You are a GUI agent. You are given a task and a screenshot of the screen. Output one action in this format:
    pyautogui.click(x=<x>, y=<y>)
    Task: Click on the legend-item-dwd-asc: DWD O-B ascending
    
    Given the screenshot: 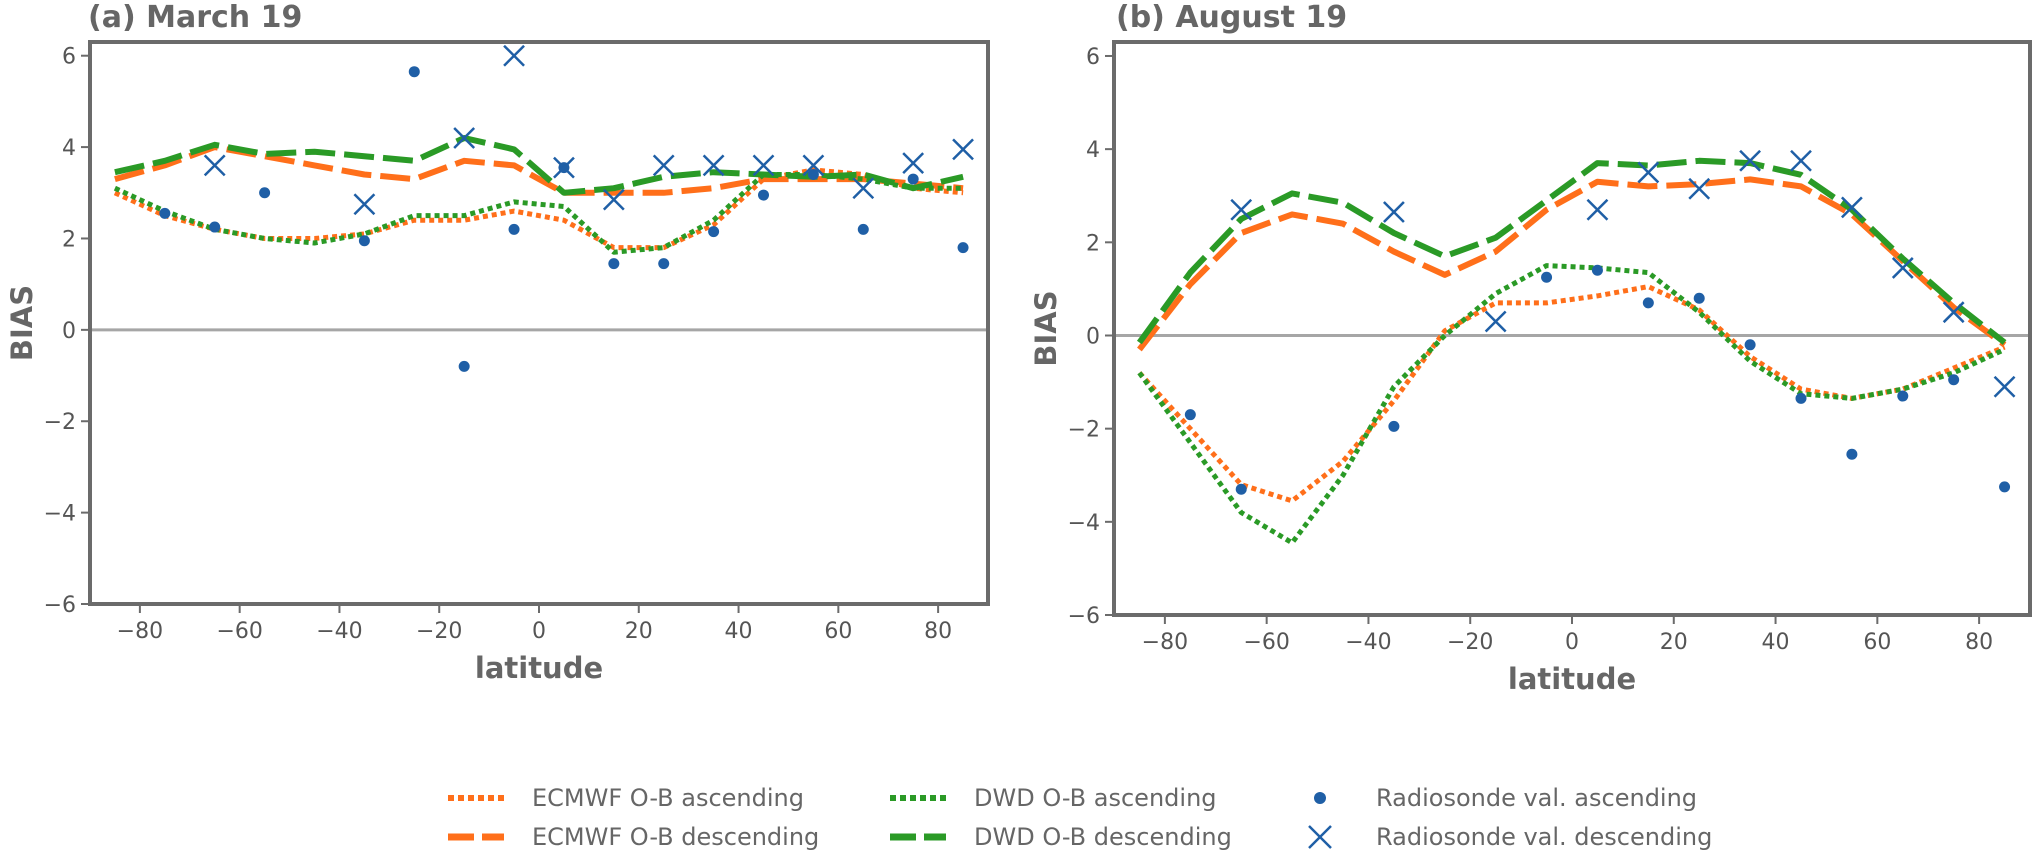 What is the action you would take?
    pyautogui.click(x=1053, y=798)
    